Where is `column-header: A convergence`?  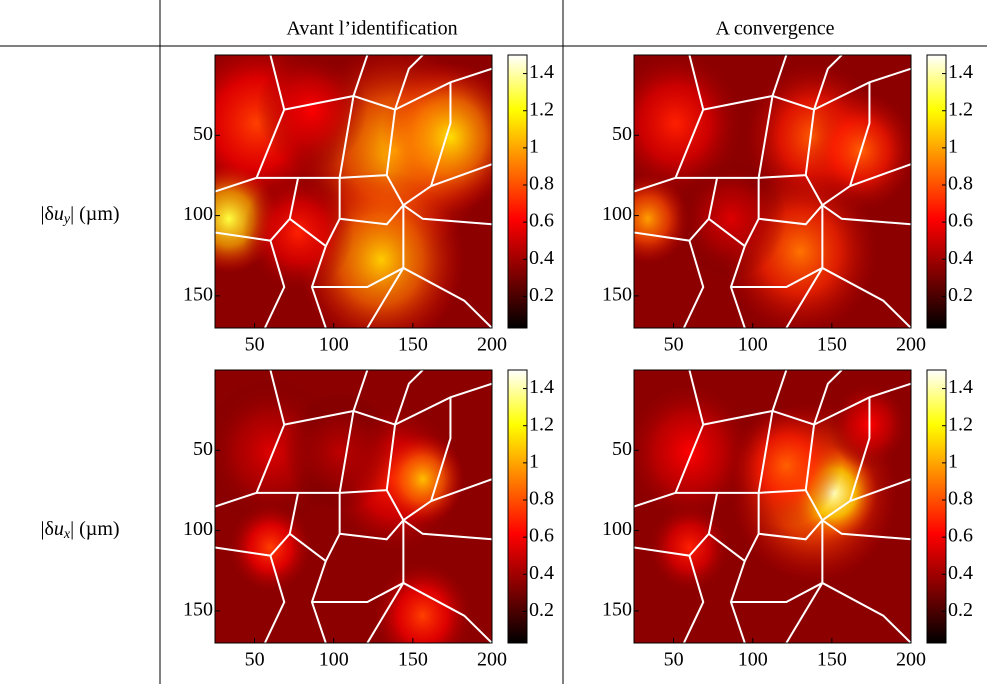
column-header: A convergence is located at coordinates (774, 29).